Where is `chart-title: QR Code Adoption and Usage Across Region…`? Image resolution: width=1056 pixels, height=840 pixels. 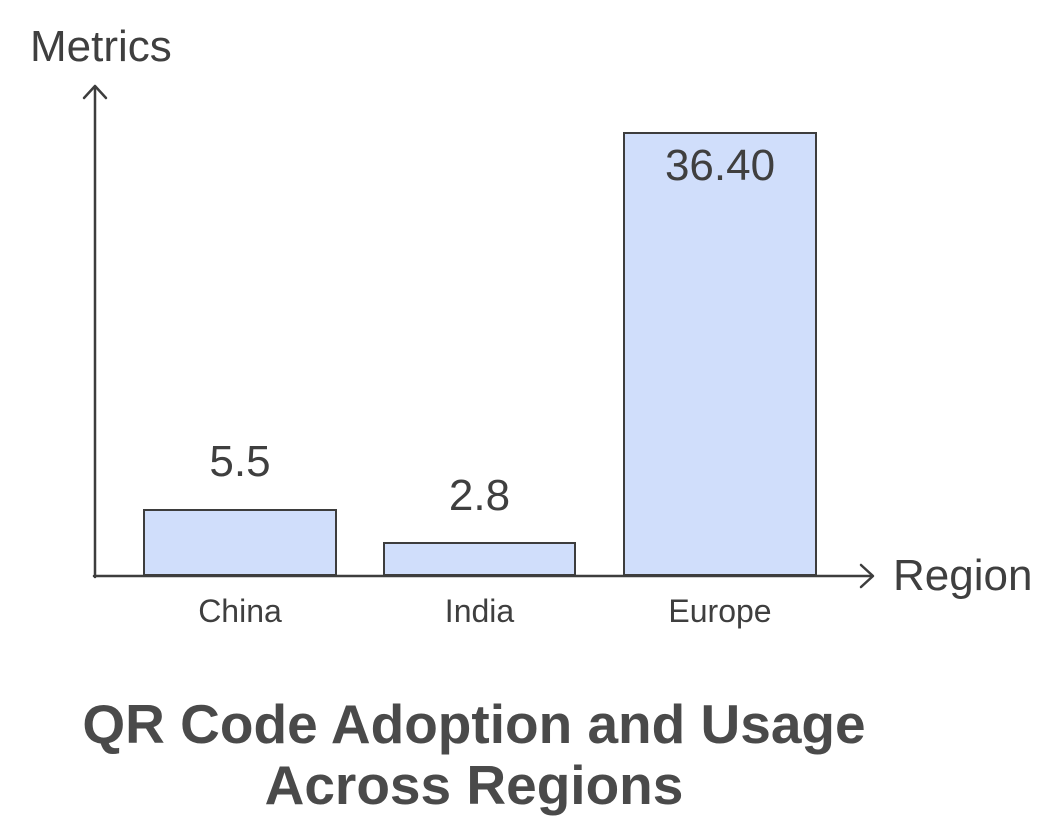
chart-title: QR Code Adoption and Usage Across Region… is located at coordinates (474, 755).